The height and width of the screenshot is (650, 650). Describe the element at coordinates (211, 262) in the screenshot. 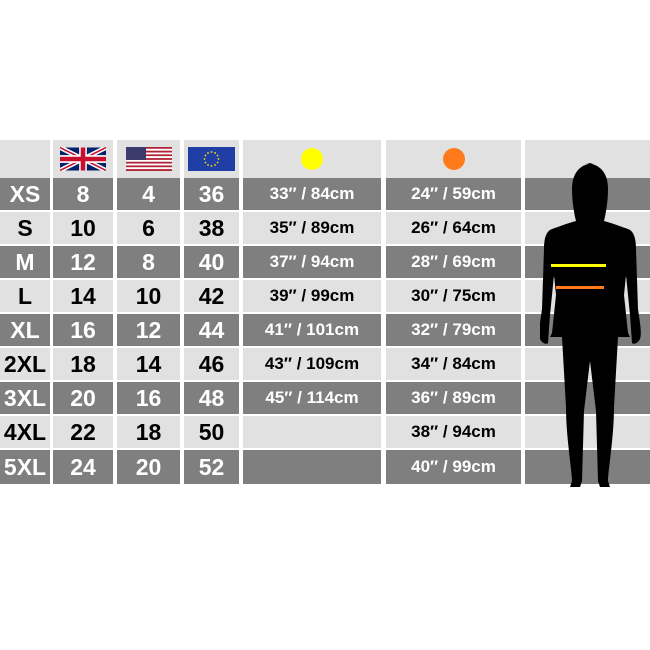

I see `eu-cell: 40` at that location.